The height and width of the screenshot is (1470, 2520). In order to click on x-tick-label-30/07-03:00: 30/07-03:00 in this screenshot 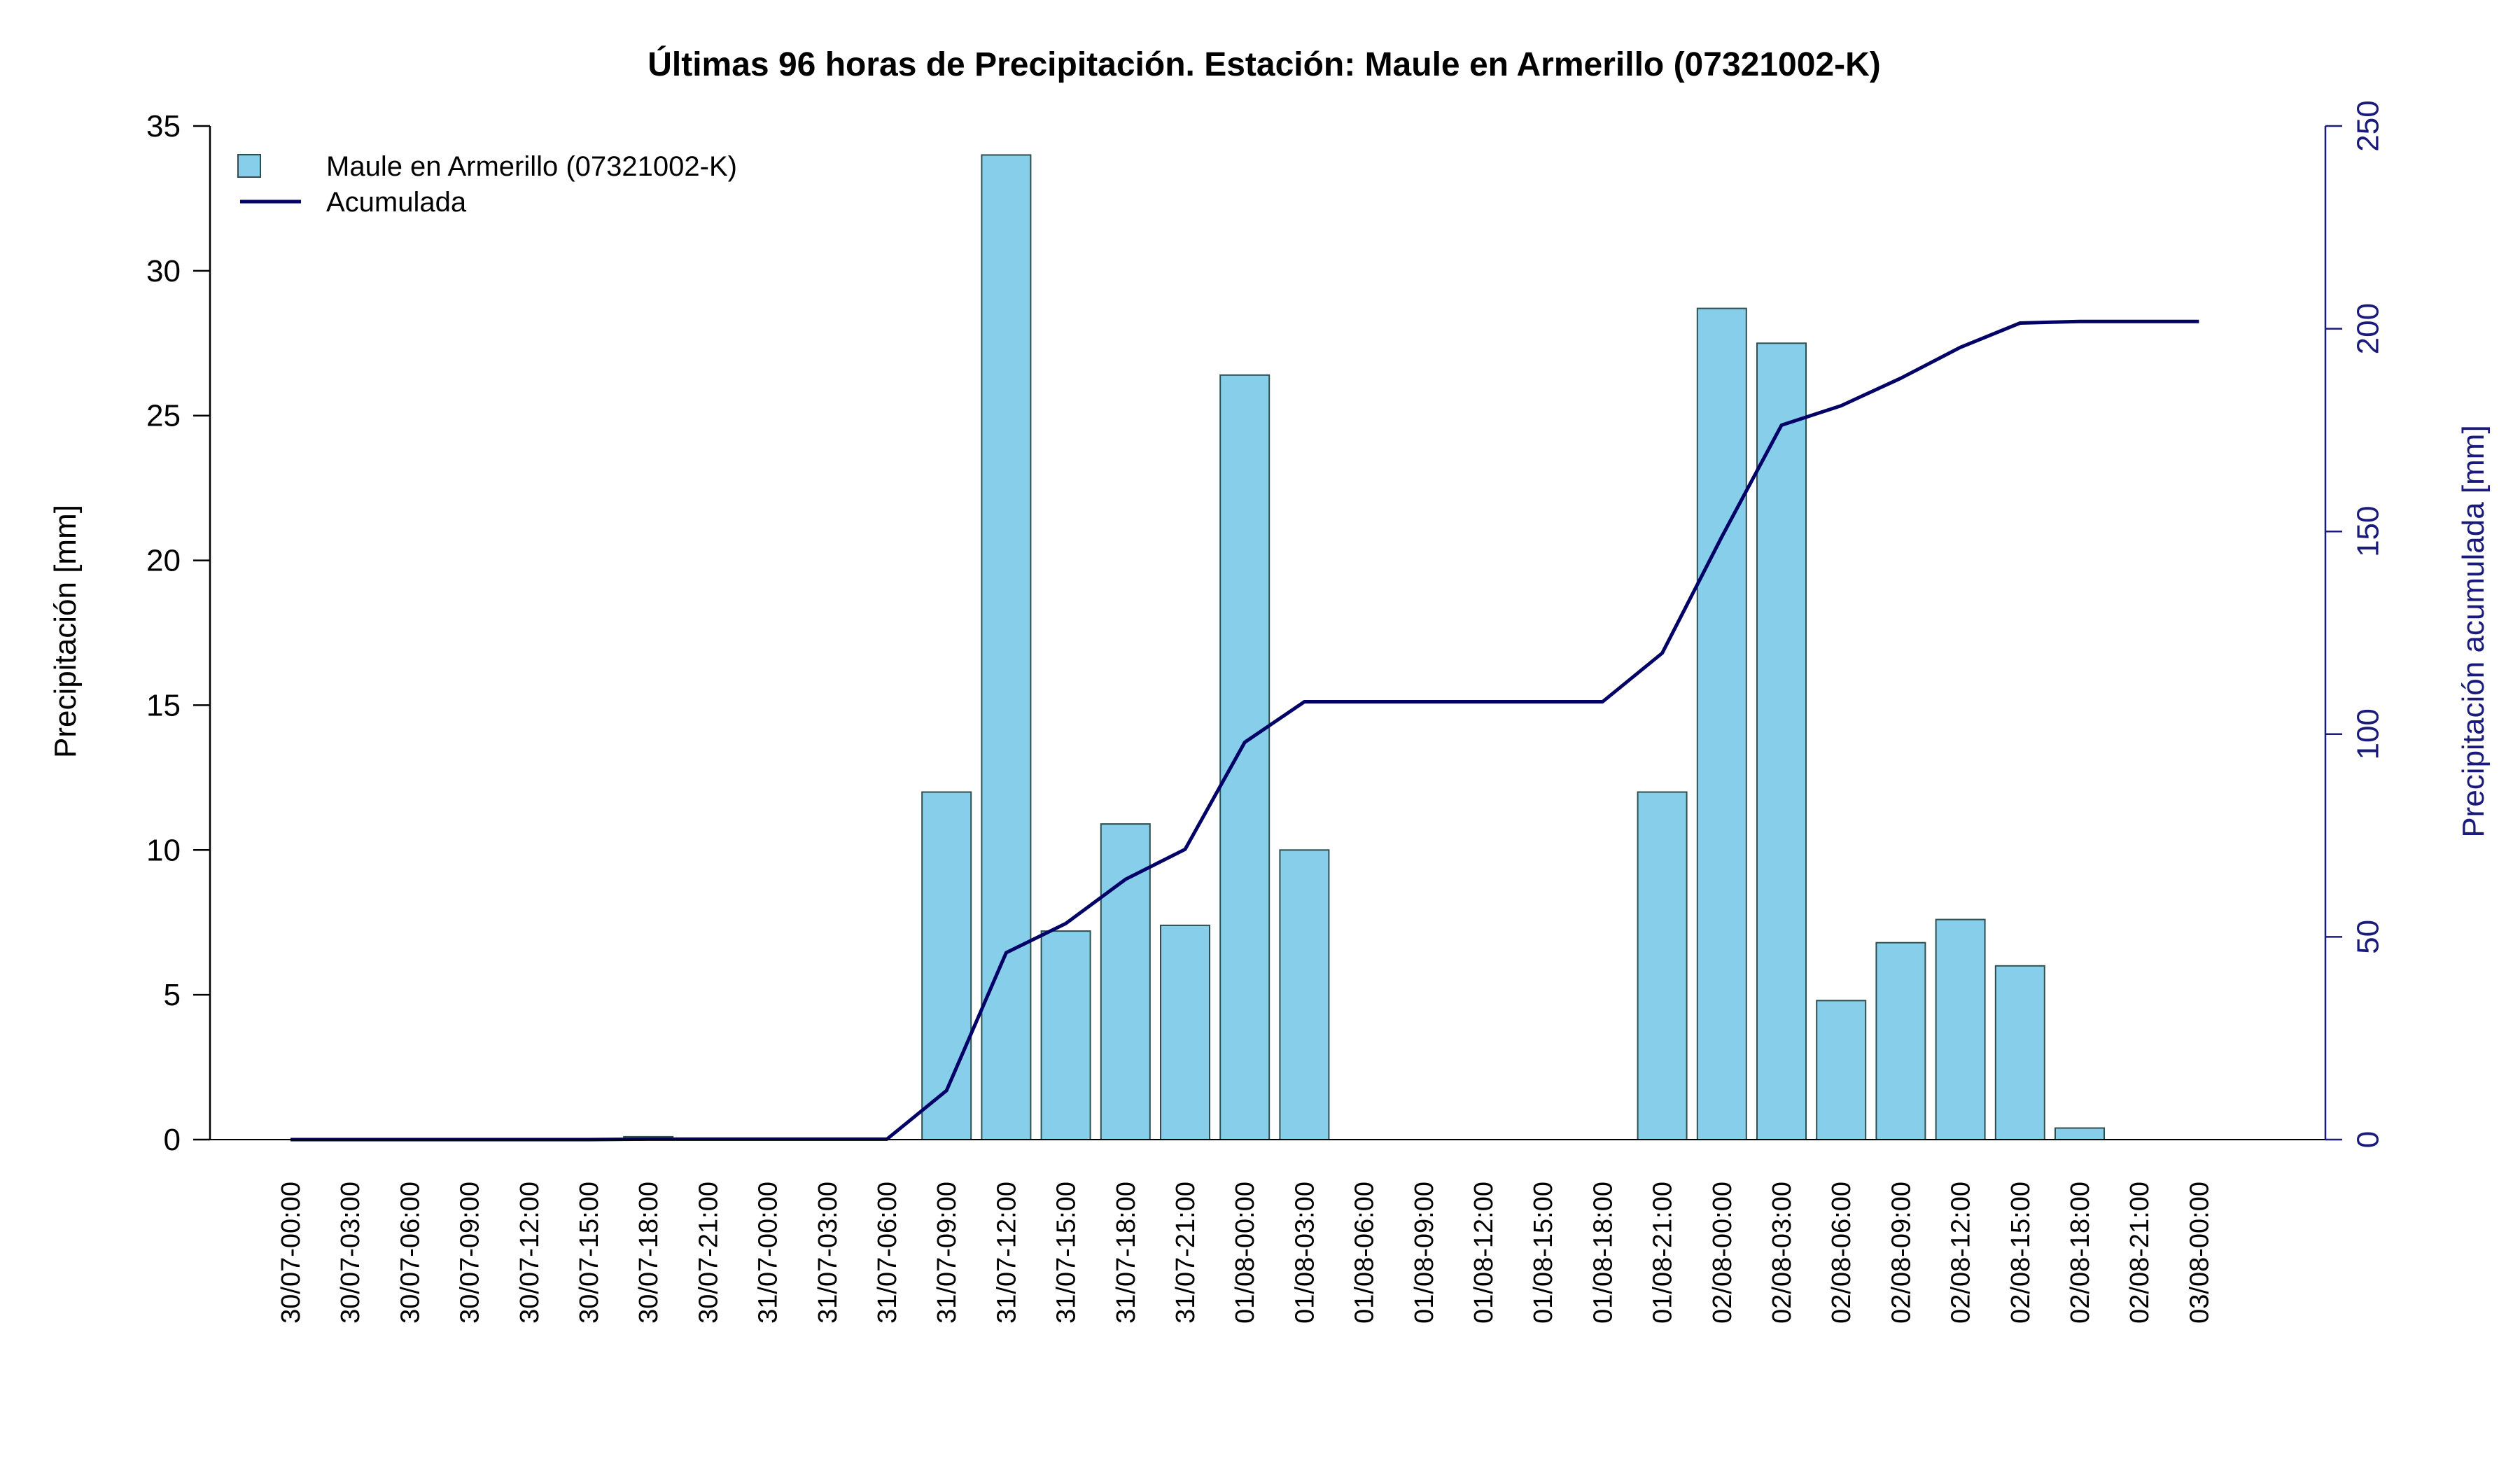, I will do `click(350, 1253)`.